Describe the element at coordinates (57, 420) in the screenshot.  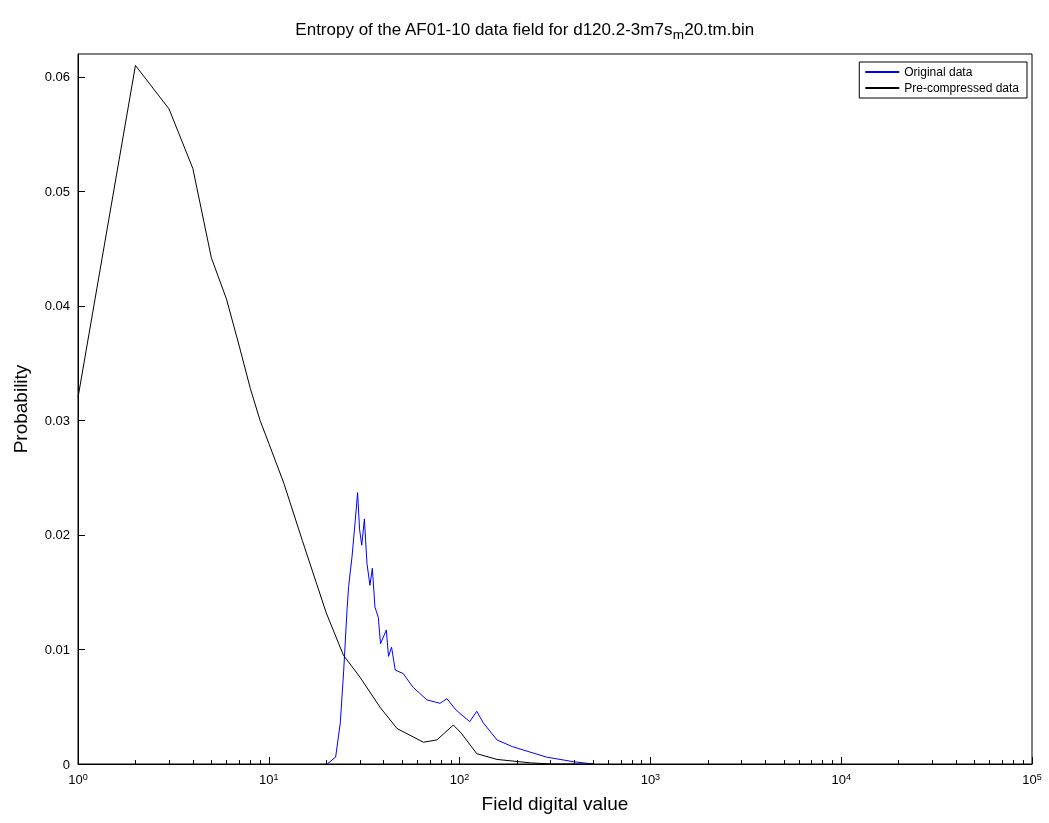
I see `y-tick-label: 0.03` at that location.